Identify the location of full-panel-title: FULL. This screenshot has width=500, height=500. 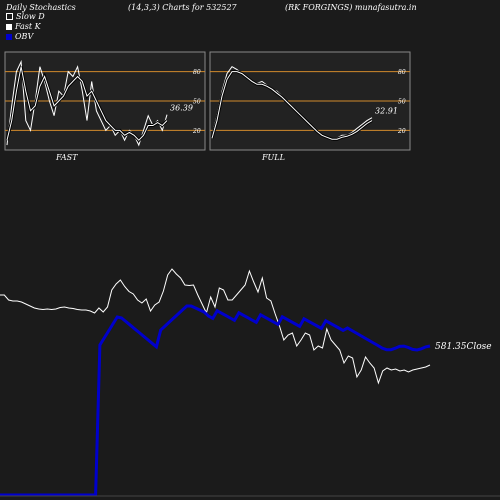
(273, 157).